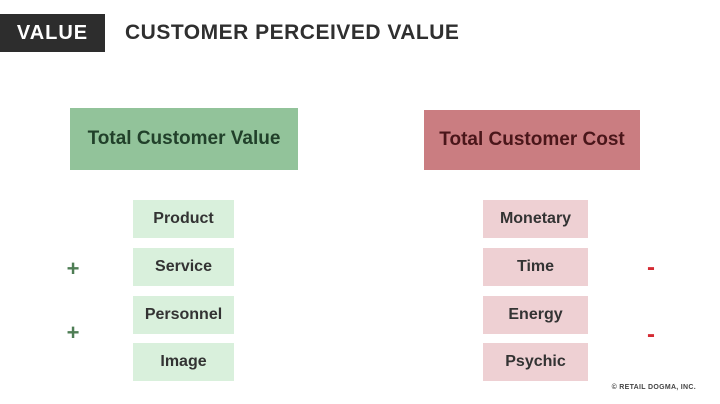 The image size is (720, 404). What do you see at coordinates (532, 140) in the screenshot?
I see `total-customer-cost-header: Total Customer Cost` at bounding box center [532, 140].